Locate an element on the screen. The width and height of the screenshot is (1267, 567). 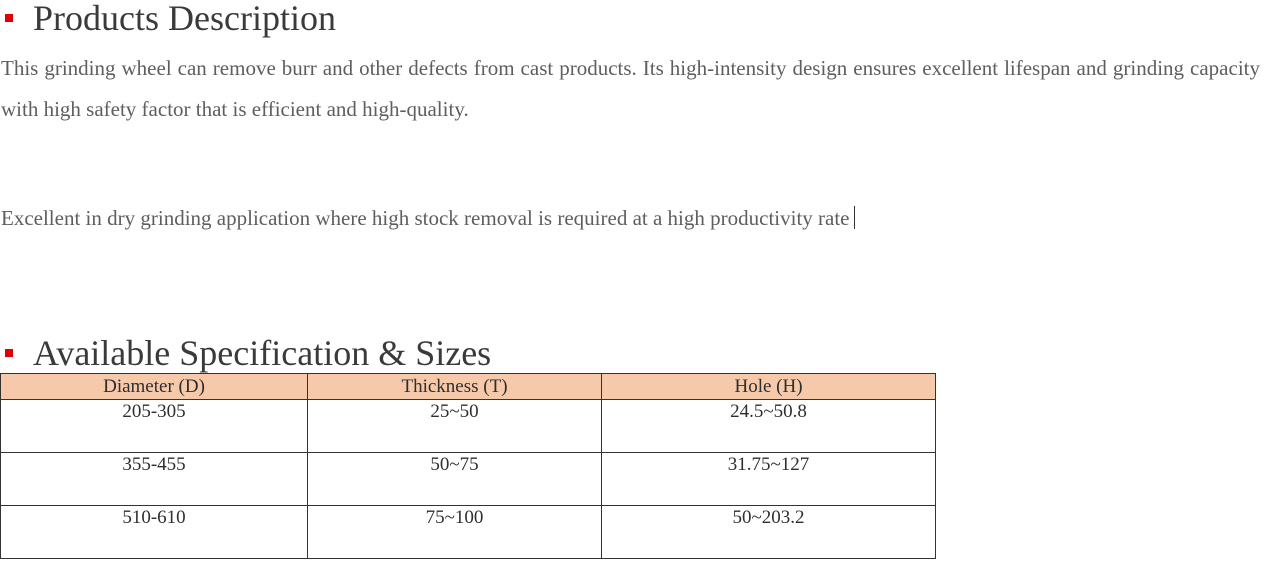
column-header-diameter: Diameter (D) is located at coordinates (154, 386).